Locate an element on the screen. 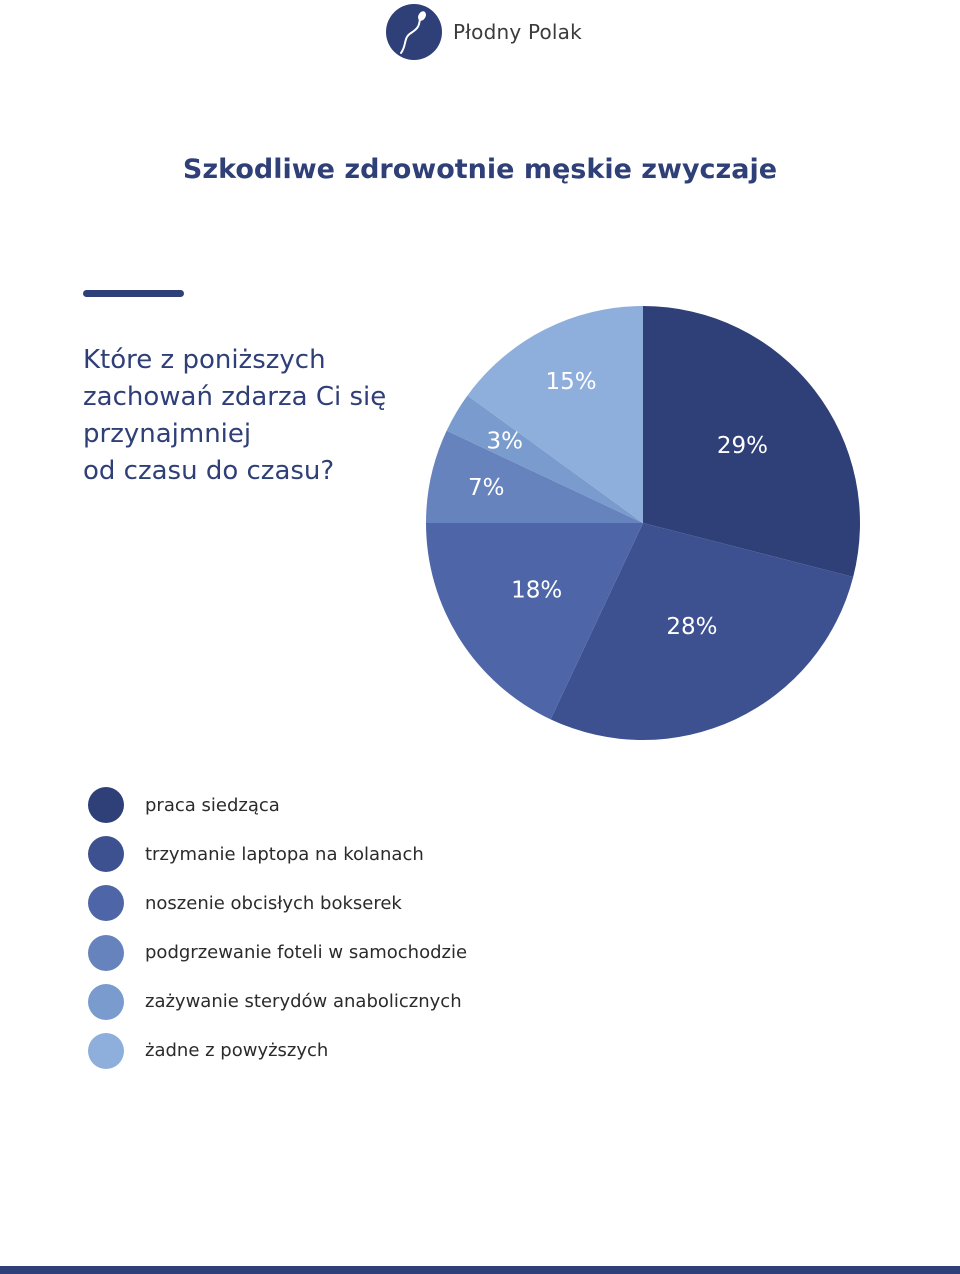 The width and height of the screenshot is (960, 1274). legend-item: żadne z powyższych is located at coordinates (277, 1050).